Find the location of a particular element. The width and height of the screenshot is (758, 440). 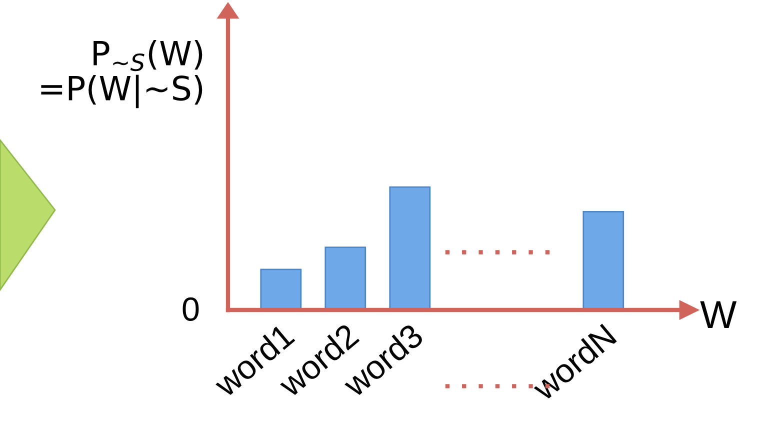

text: 0 is located at coordinates (190, 309).